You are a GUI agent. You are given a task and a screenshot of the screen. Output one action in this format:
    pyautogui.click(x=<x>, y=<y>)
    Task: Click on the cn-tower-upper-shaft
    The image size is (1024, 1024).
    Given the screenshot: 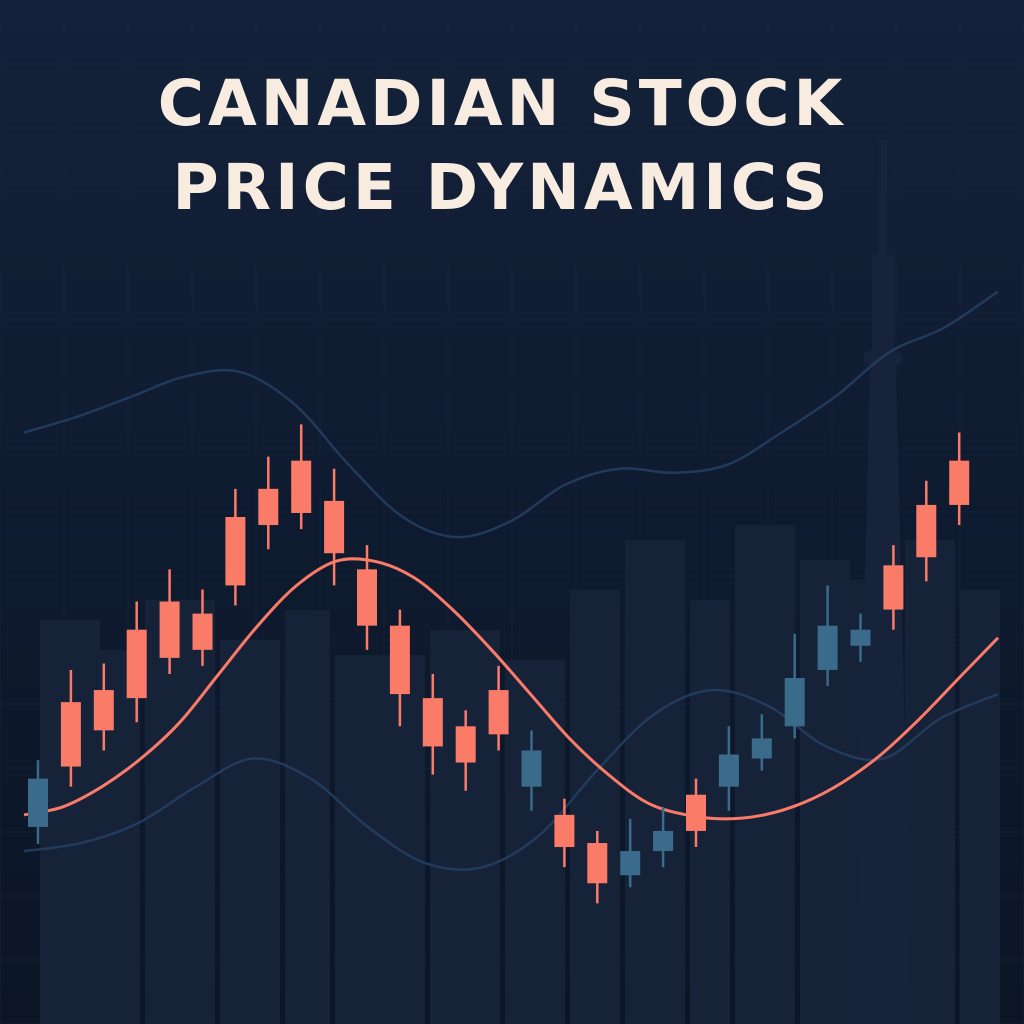 What is the action you would take?
    pyautogui.click(x=883, y=315)
    